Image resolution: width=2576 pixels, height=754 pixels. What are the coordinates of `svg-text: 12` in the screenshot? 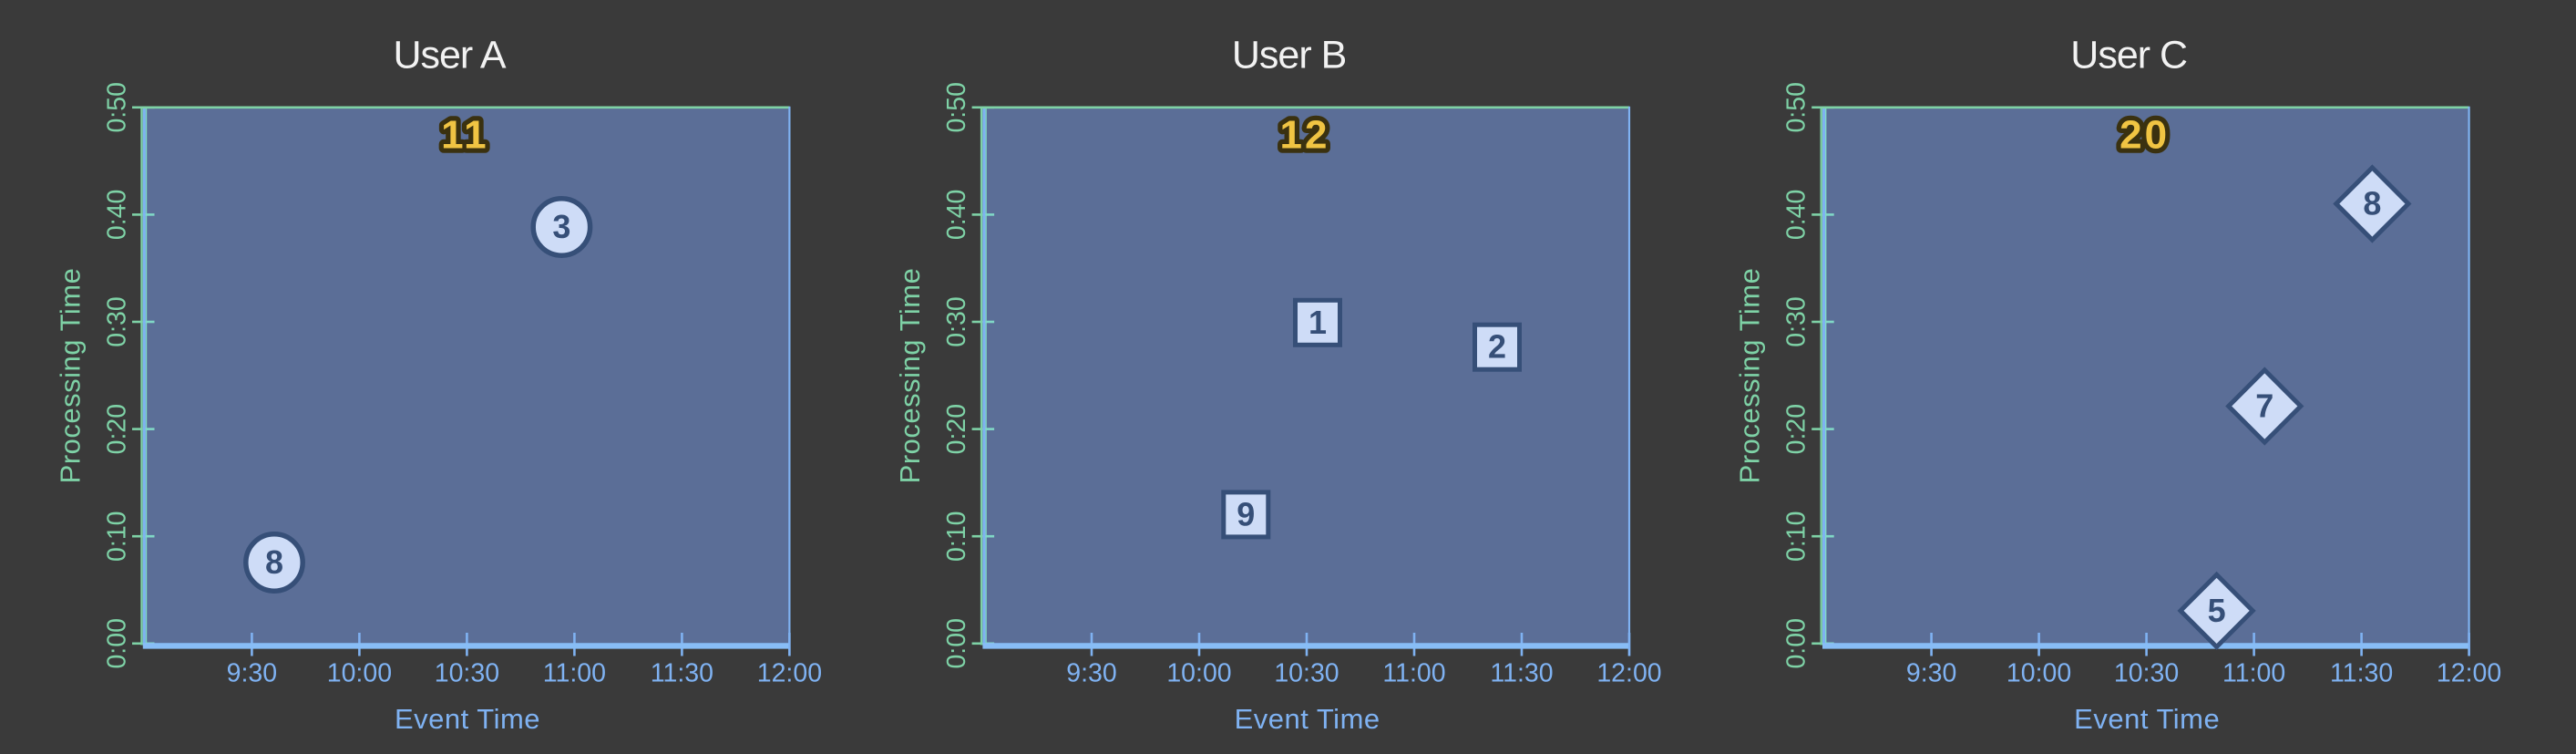 It's located at (1305, 135).